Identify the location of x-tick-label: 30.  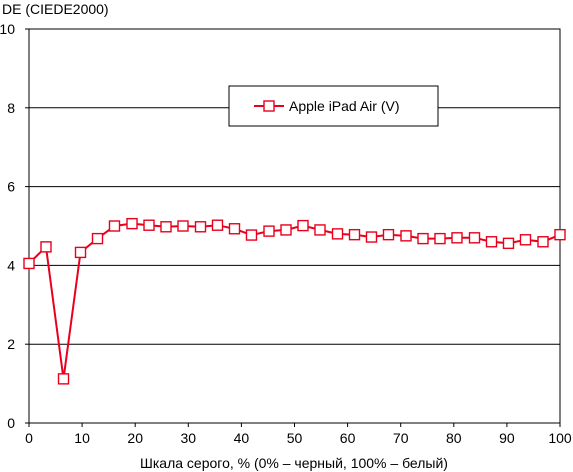
(189, 438).